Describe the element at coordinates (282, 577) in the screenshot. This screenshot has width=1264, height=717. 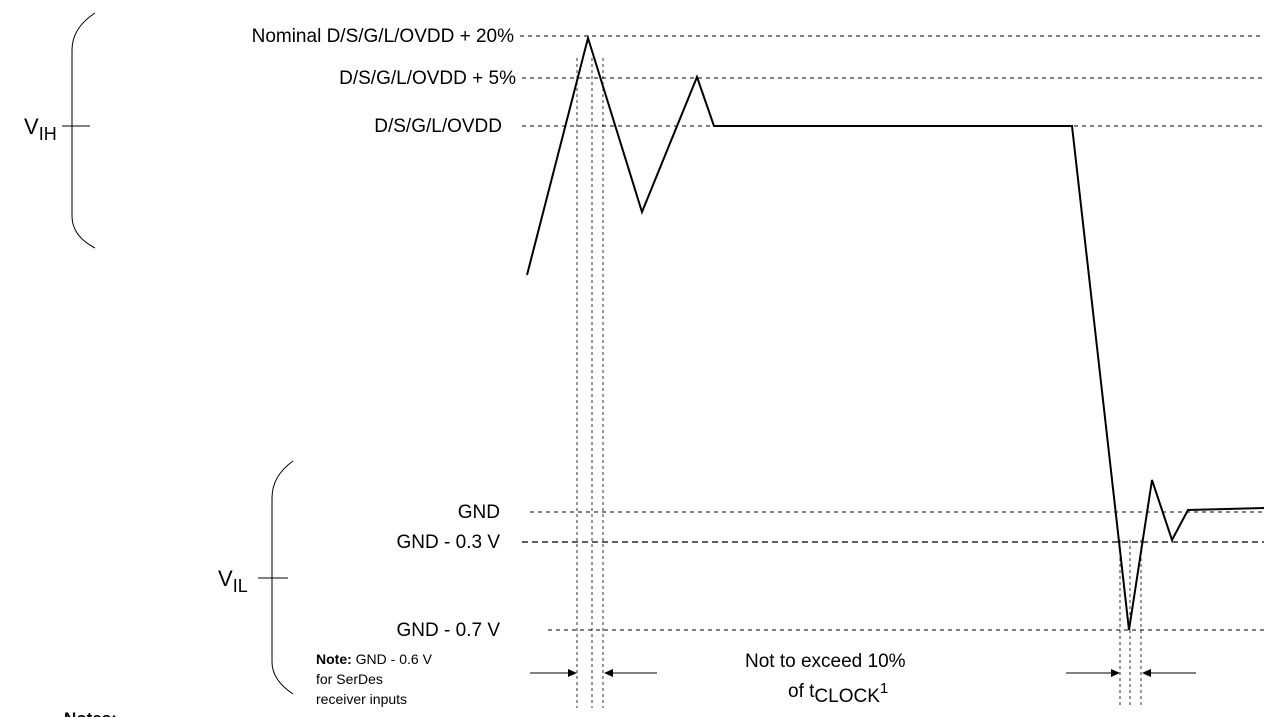
I see `vil-bracket` at that location.